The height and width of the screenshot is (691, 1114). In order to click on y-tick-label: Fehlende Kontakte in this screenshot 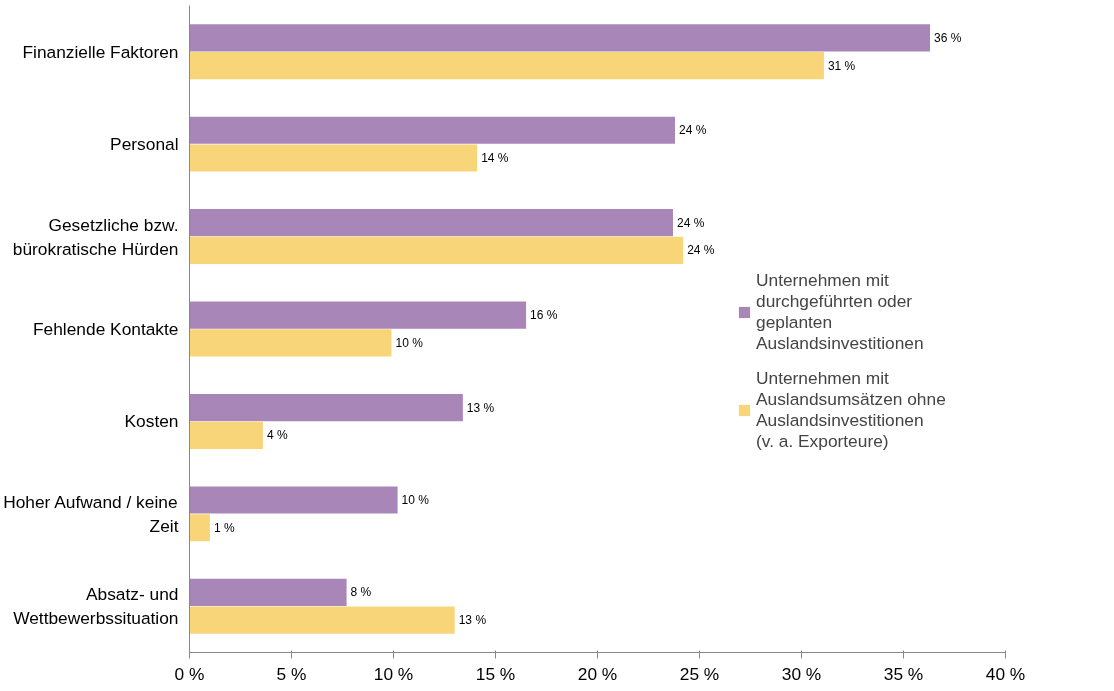, I will do `click(106, 329)`.